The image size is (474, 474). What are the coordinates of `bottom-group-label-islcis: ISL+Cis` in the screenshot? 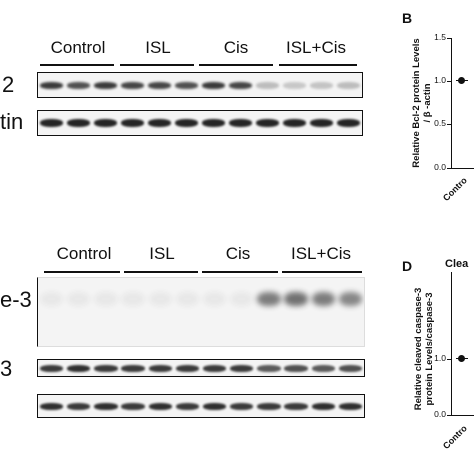 It's located at (321, 253).